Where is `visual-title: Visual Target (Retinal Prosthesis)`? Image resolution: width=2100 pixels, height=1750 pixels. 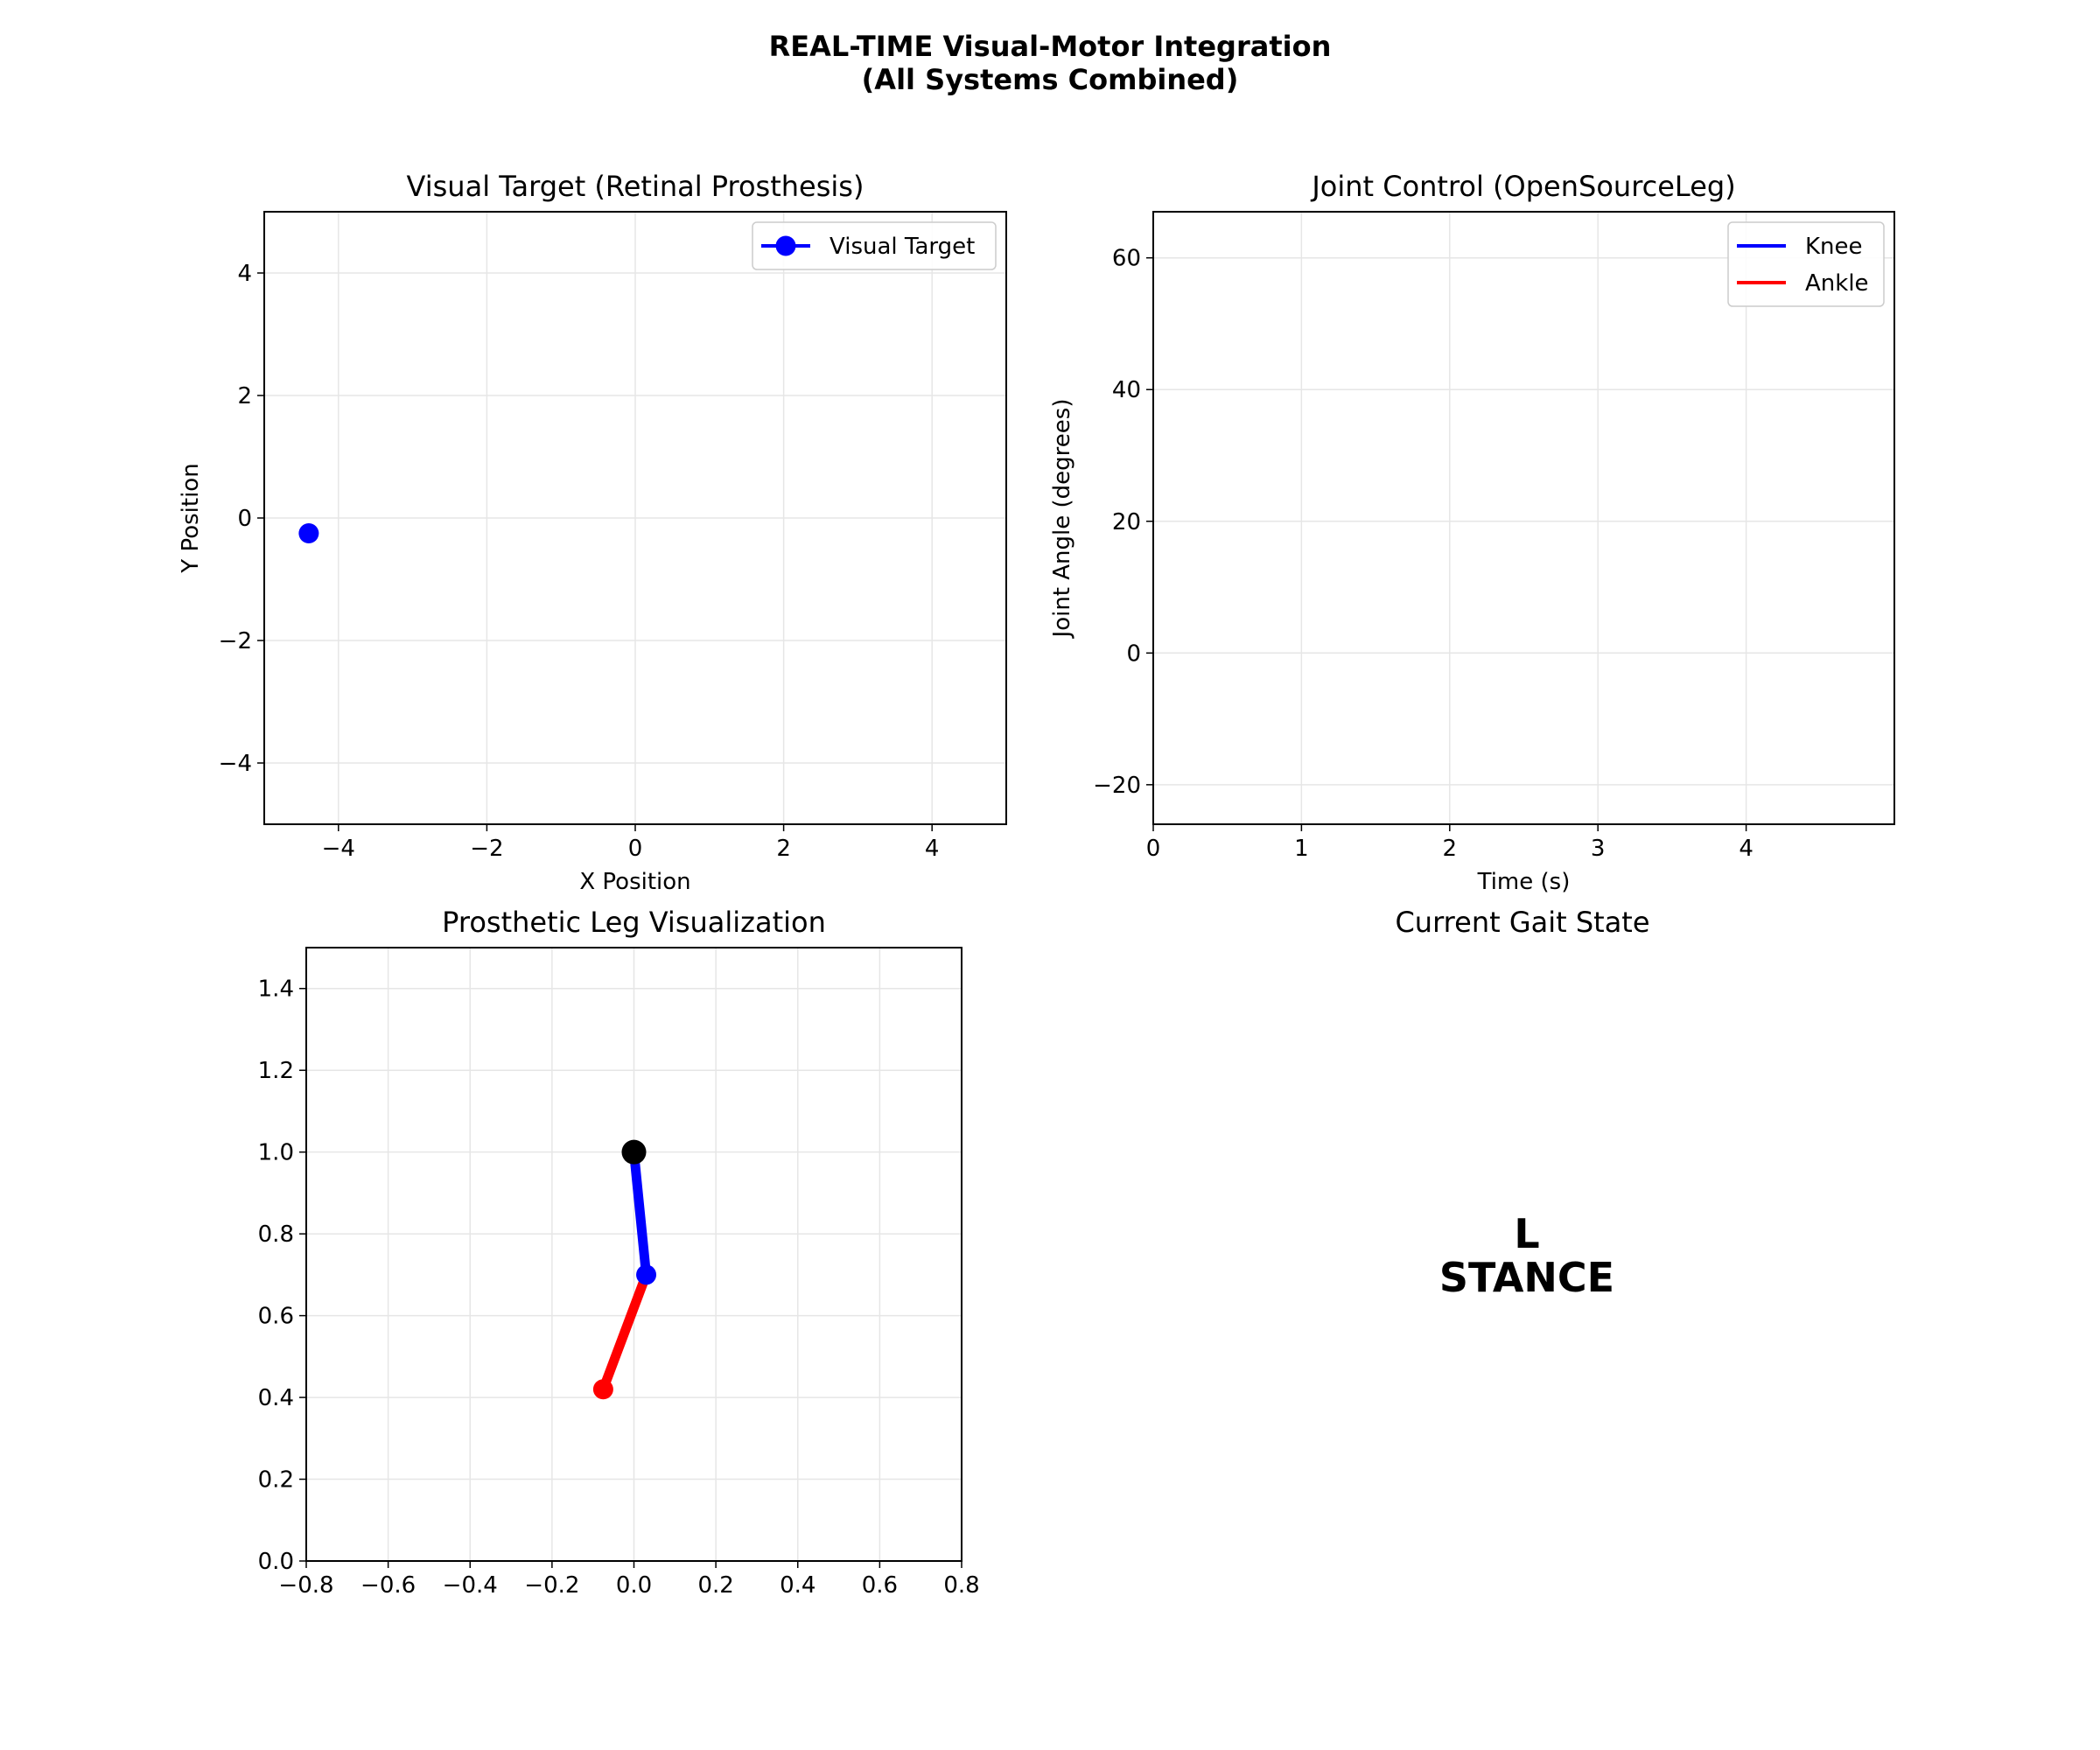
visual-title: Visual Target (Retinal Prosthesis) is located at coordinates (635, 186).